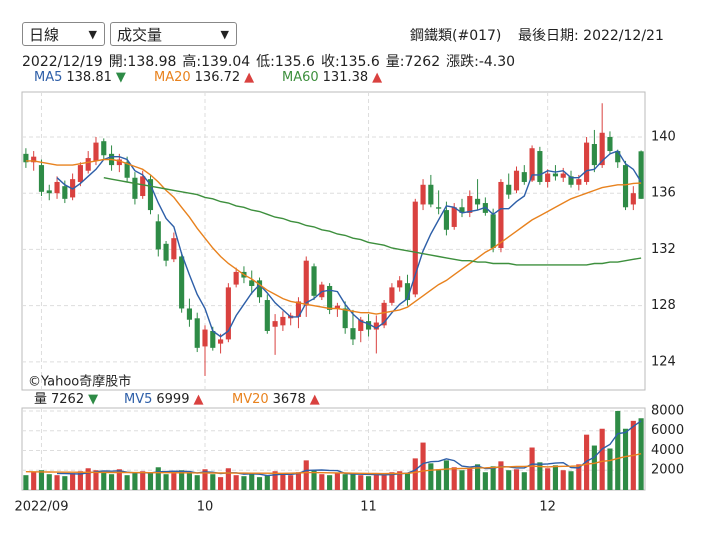  I want to click on legend-name: MA20, so click(172, 77).